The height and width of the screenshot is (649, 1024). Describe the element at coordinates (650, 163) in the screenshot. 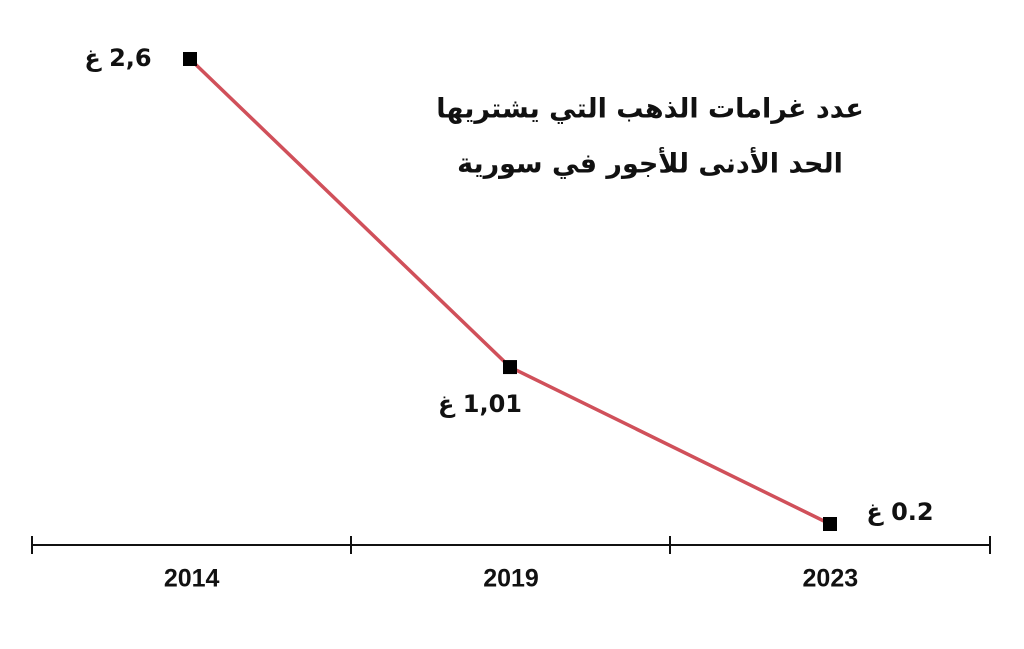

I see `chart-subtitle: الحد الأدنى للأجور في سورية` at that location.